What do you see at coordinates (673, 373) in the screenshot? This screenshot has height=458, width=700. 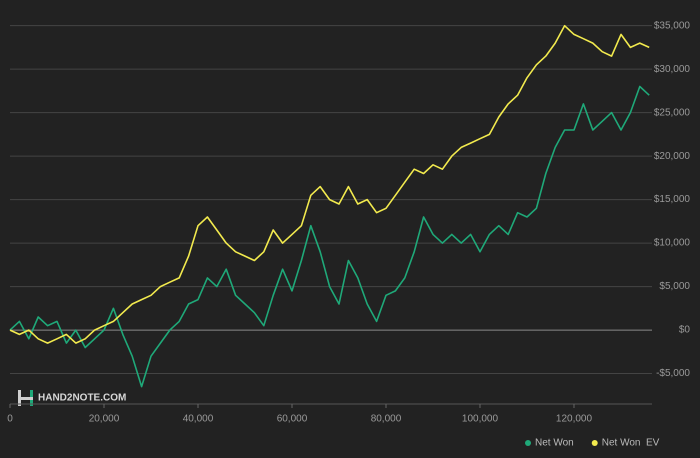 I see `y-tick-label: -$5,000` at bounding box center [673, 373].